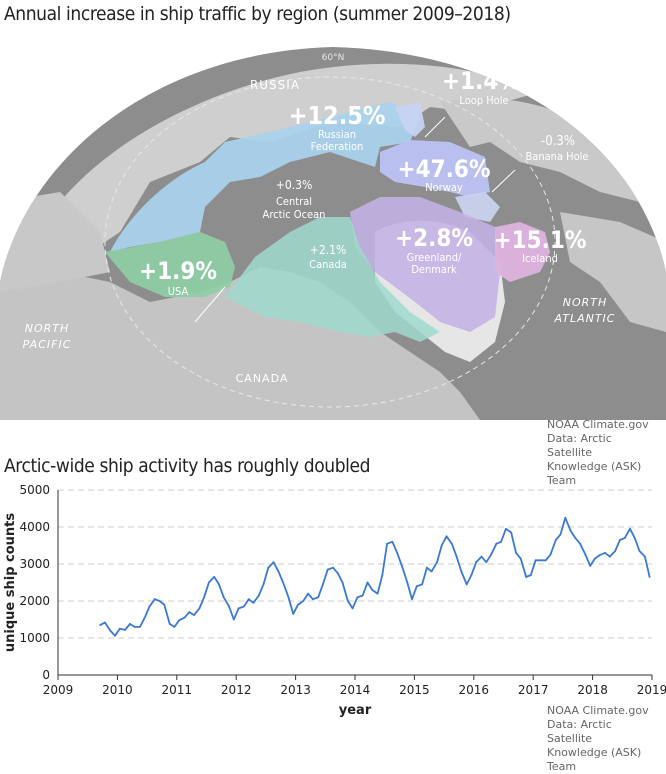 This screenshot has height=774, width=666. What do you see at coordinates (34, 527) in the screenshot?
I see `y-tick-label: 4000` at bounding box center [34, 527].